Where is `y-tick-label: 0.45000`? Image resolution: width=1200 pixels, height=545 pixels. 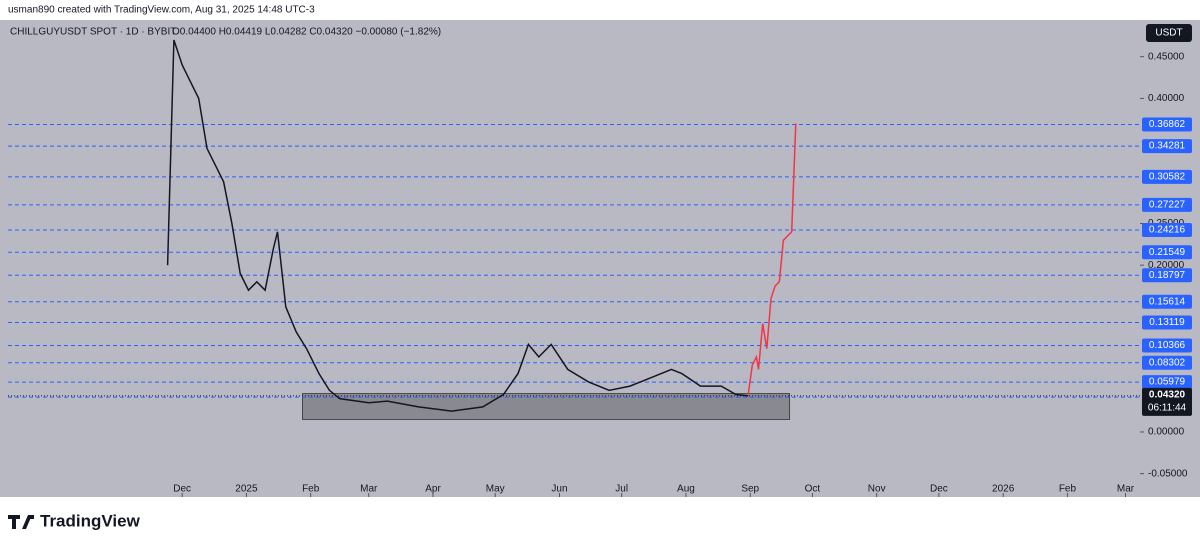 y-tick-label: 0.45000 is located at coordinates (1166, 56).